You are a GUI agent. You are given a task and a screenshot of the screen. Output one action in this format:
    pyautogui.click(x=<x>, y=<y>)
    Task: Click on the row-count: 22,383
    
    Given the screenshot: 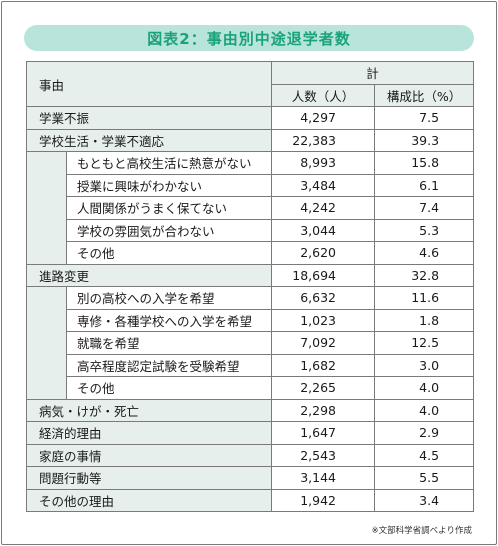 What is the action you would take?
    pyautogui.click(x=323, y=140)
    